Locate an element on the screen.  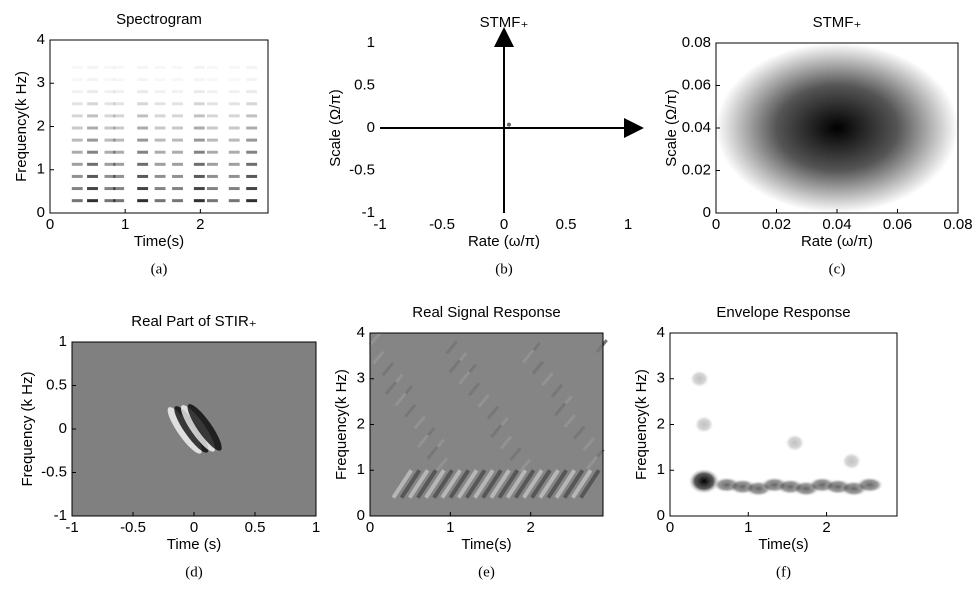
y-tick-label: 3 is located at coordinates (41, 82).